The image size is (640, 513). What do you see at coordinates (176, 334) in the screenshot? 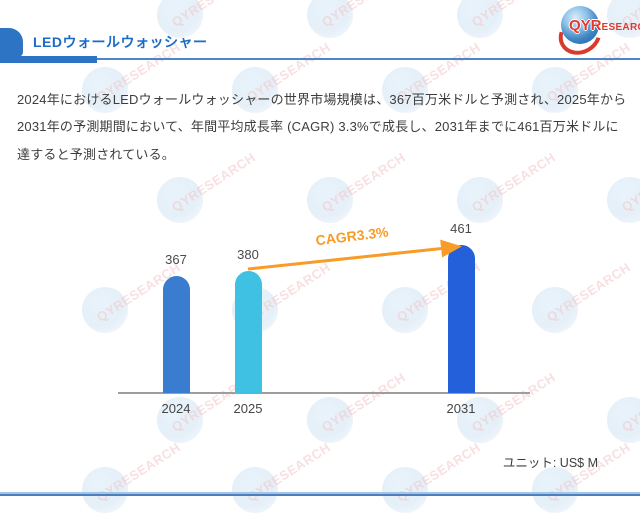
I see `bar-2024` at bounding box center [176, 334].